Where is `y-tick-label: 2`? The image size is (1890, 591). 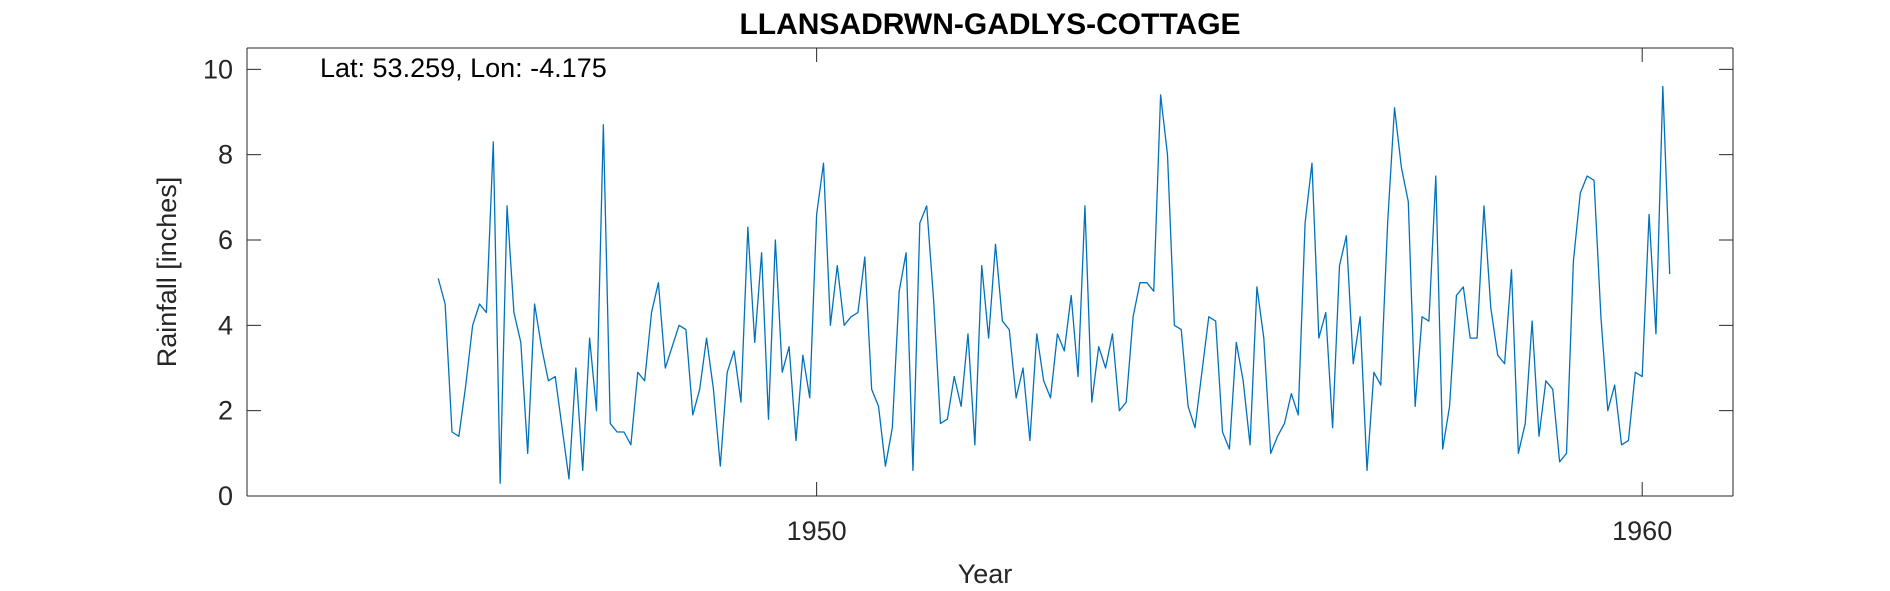
y-tick-label: 2 is located at coordinates (225, 411).